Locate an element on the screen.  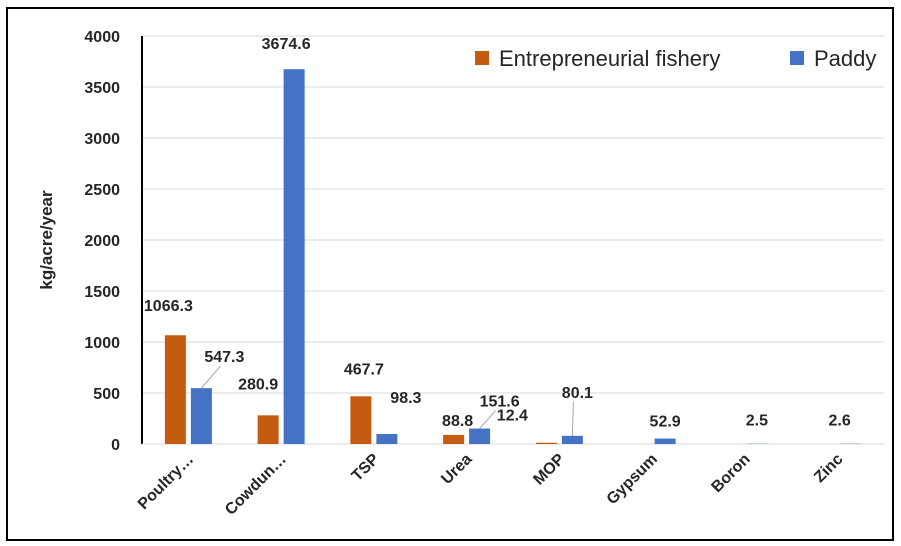
y-tick-label: 4000 is located at coordinates (102, 37).